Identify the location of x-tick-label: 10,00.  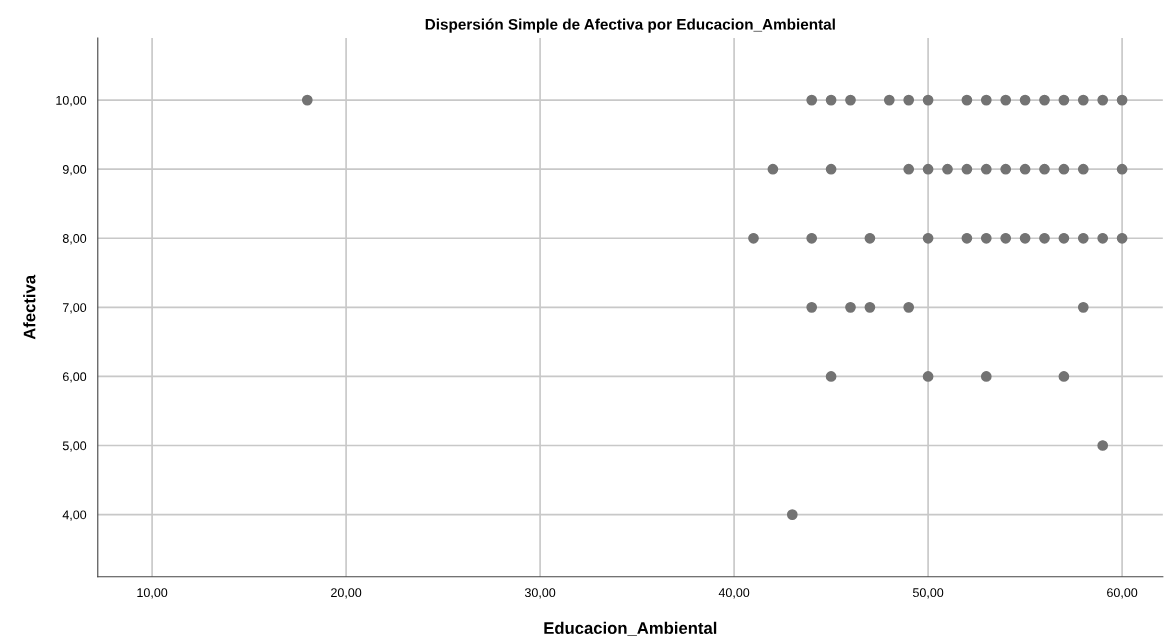
(152, 593).